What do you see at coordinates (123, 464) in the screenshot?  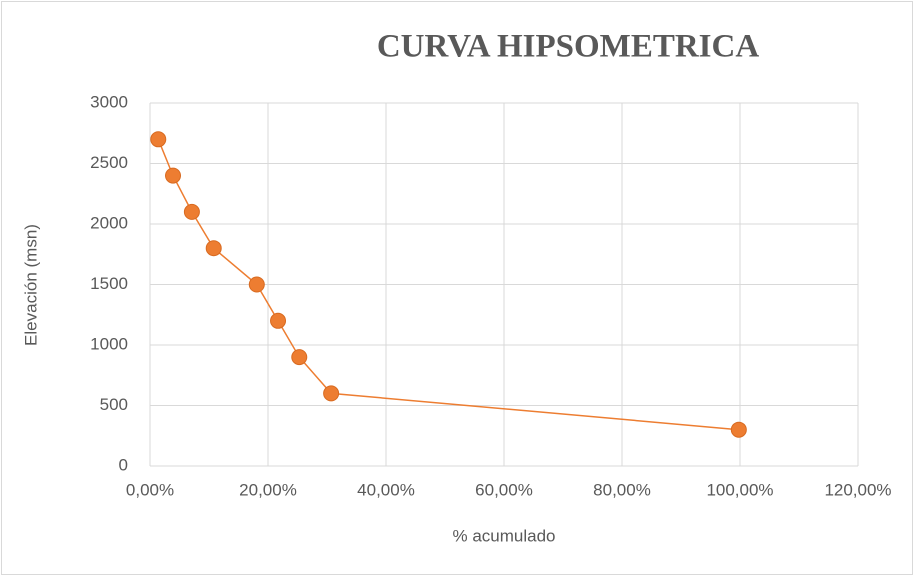 I see `y-tick-label: 0` at bounding box center [123, 464].